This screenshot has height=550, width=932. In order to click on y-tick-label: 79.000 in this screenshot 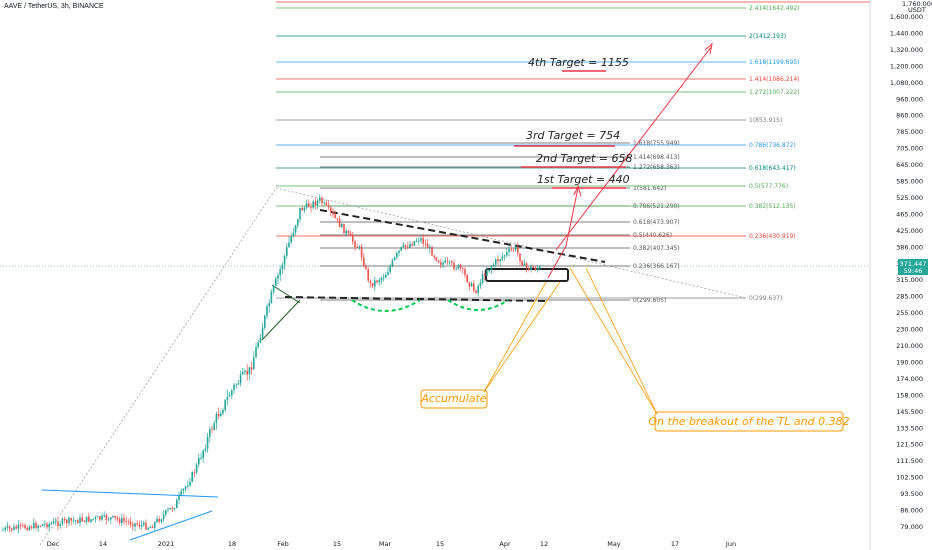, I will do `click(911, 527)`.